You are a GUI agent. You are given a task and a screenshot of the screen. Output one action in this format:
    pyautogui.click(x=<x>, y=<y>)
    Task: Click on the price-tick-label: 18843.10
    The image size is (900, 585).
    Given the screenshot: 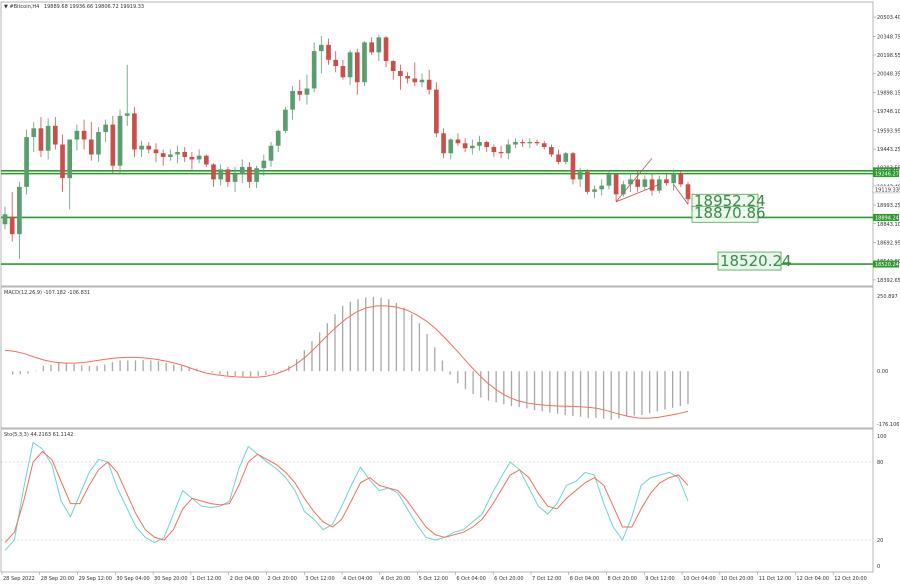 What is the action you would take?
    pyautogui.click(x=888, y=225)
    